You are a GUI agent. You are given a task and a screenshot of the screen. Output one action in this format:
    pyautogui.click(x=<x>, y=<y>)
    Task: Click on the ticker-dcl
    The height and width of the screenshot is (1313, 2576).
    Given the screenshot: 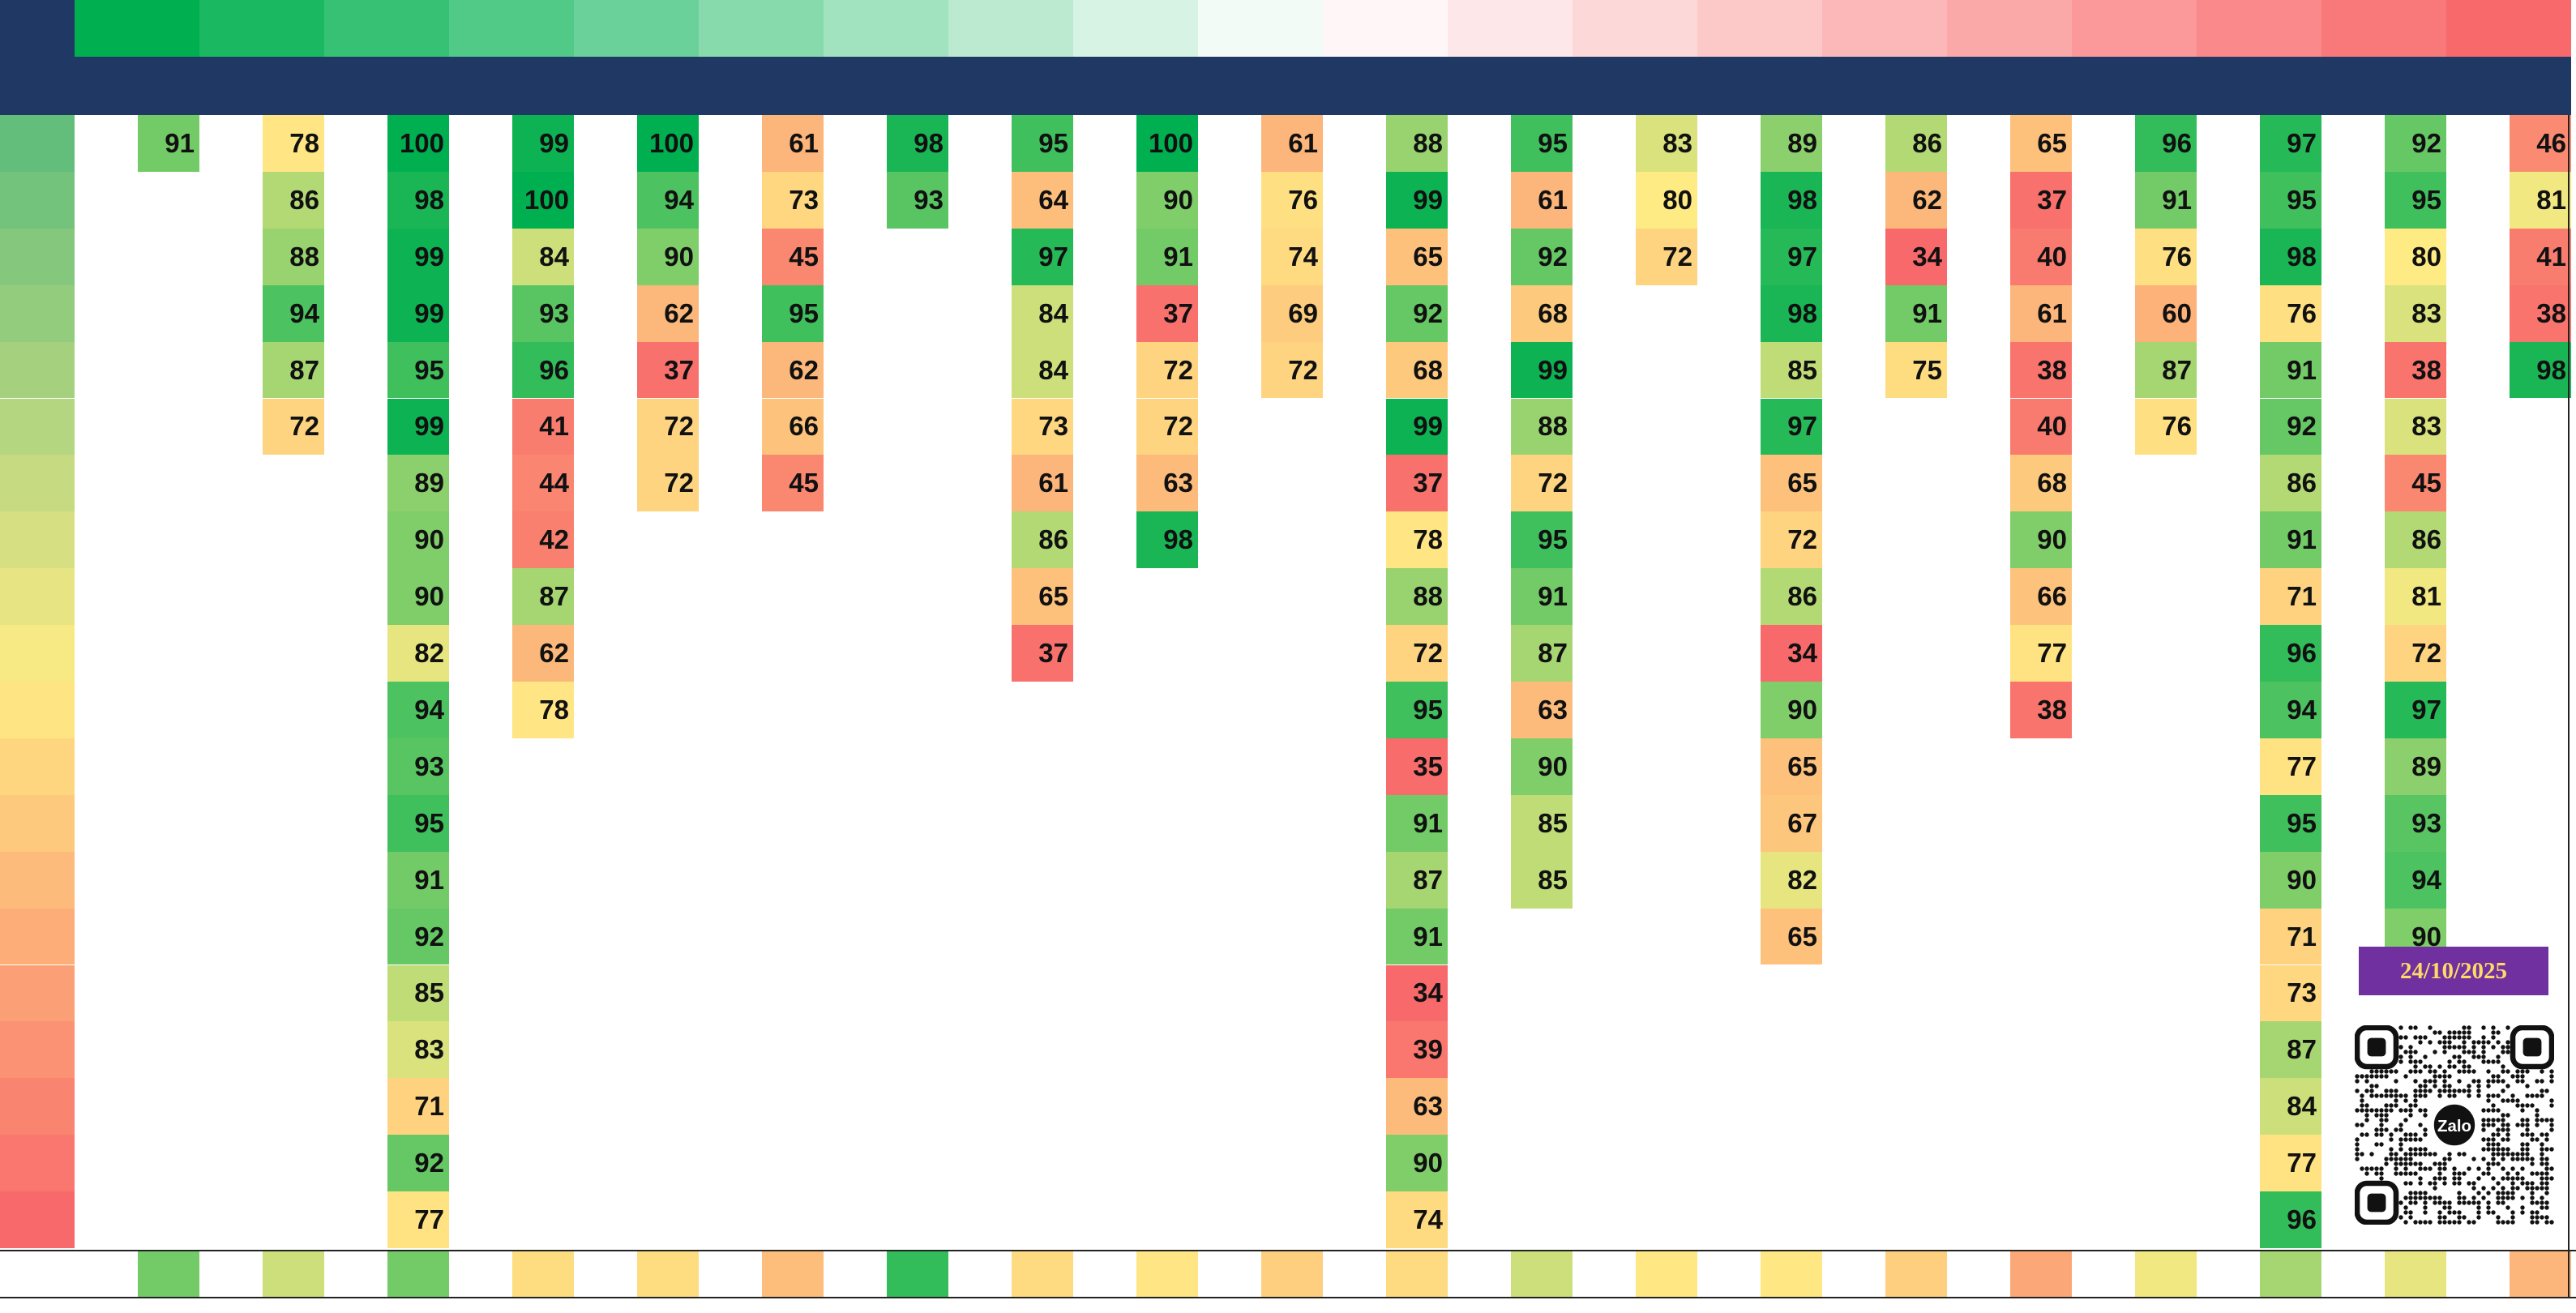 What is the action you would take?
    pyautogui.click(x=106, y=143)
    